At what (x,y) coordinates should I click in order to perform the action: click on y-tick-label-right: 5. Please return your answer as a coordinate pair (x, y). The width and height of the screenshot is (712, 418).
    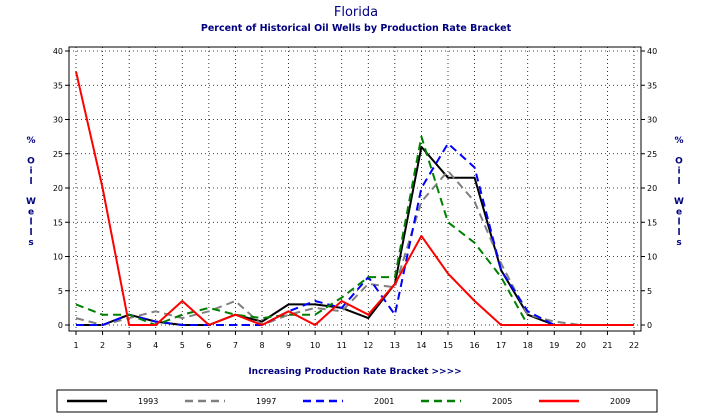
    Looking at the image, I should click on (649, 291).